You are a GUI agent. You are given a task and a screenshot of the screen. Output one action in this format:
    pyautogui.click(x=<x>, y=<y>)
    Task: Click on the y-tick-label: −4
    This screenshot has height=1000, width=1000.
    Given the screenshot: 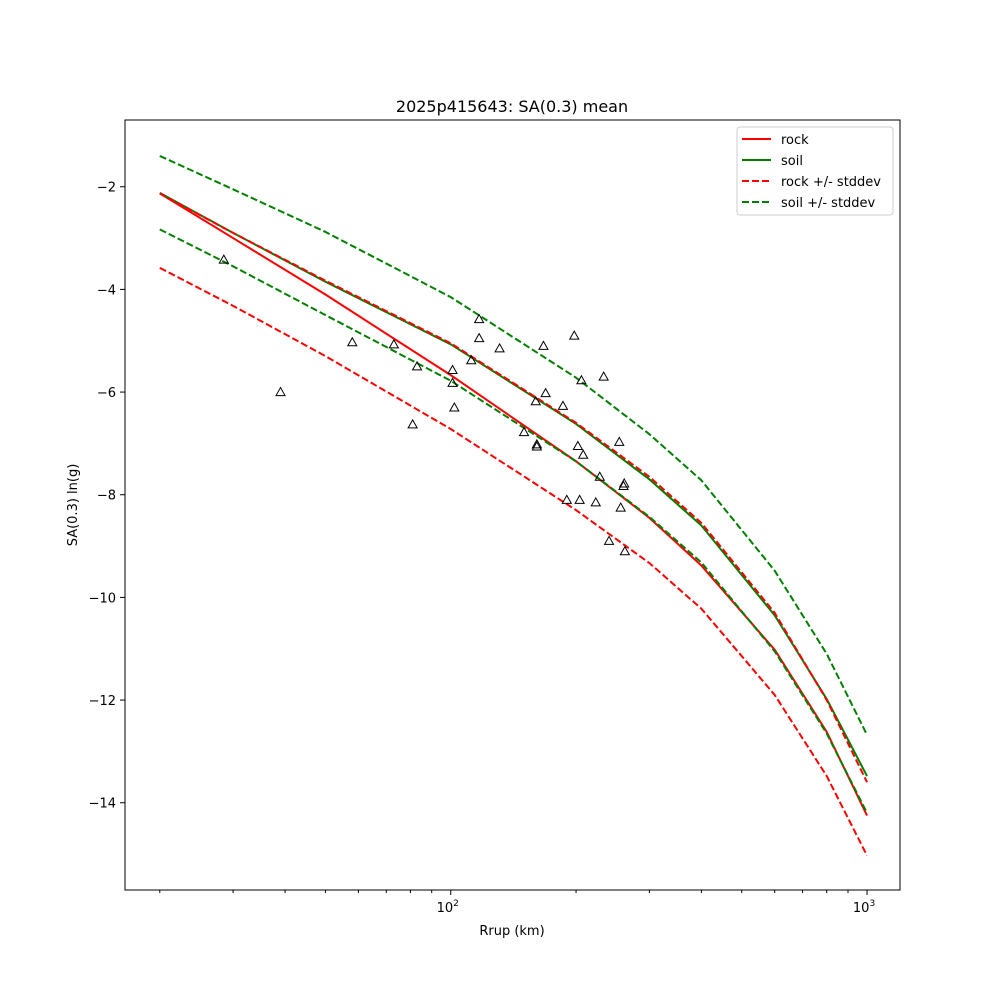 What is the action you would take?
    pyautogui.click(x=106, y=290)
    